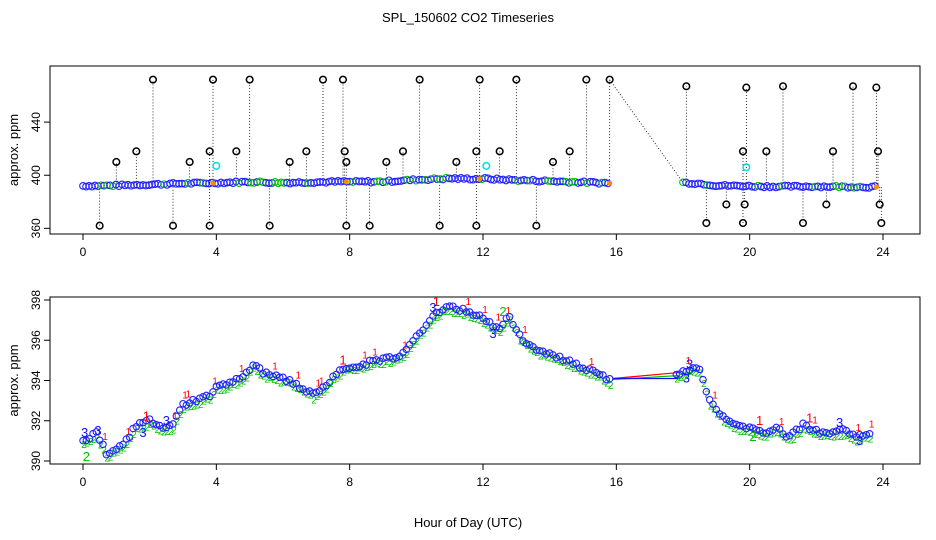 The image size is (936, 540). I want to click on y-tick-label: 360, so click(36, 228).